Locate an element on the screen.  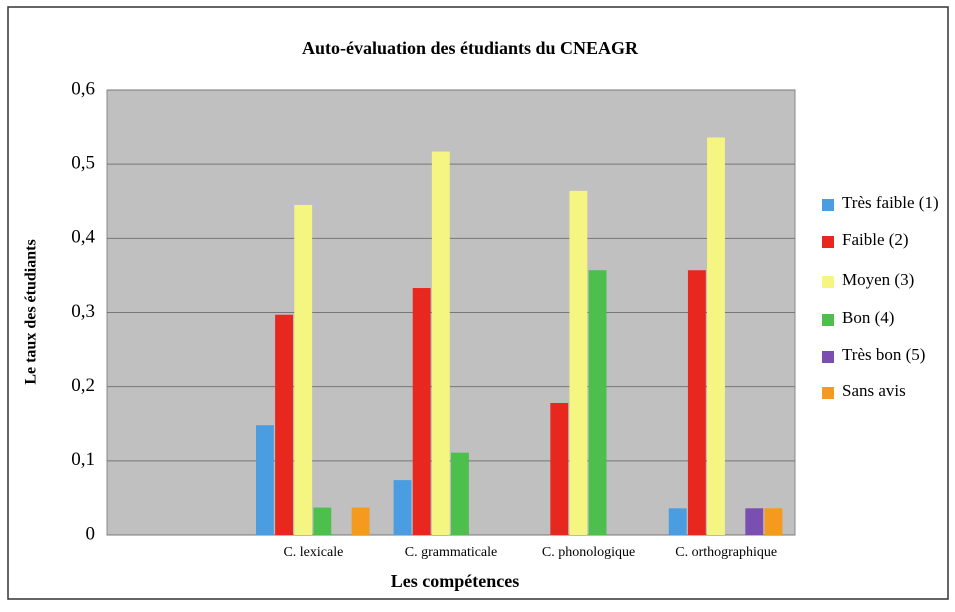
legend-label: Très bon (5) is located at coordinates (884, 355).